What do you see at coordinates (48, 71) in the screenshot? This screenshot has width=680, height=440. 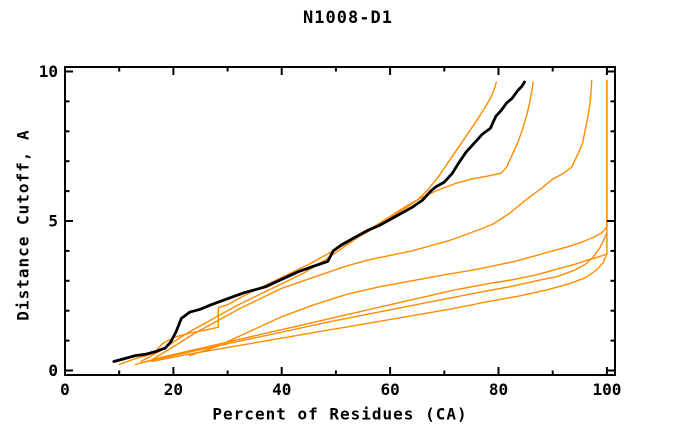 I see `y-tick-label: 10` at bounding box center [48, 71].